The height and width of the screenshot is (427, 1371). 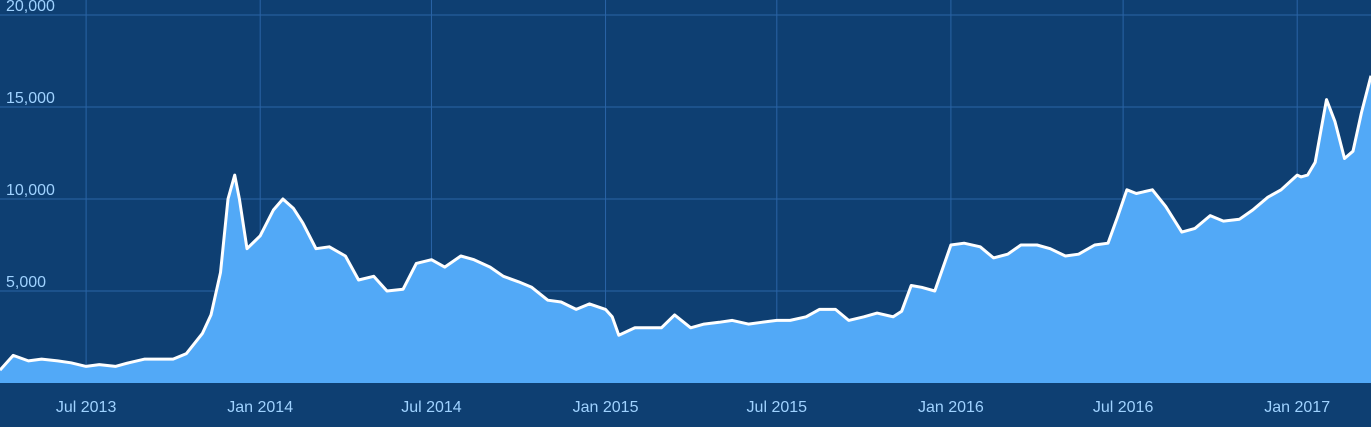 What do you see at coordinates (30, 98) in the screenshot?
I see `y-tick-label: 15,000` at bounding box center [30, 98].